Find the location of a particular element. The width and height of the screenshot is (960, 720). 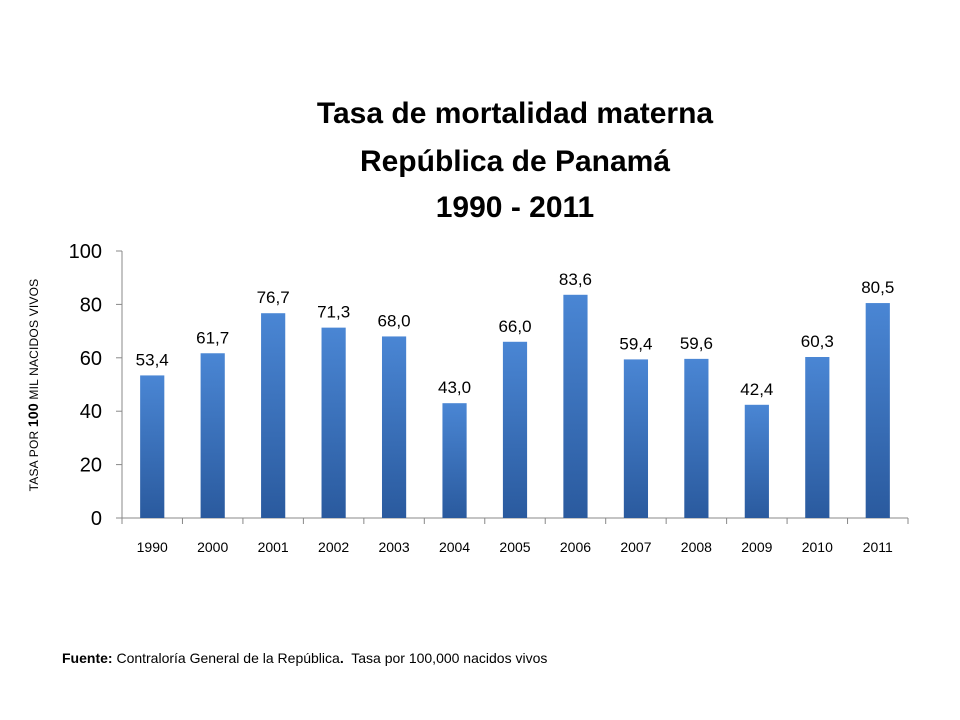

x-tick-label: 2002 is located at coordinates (333, 547).